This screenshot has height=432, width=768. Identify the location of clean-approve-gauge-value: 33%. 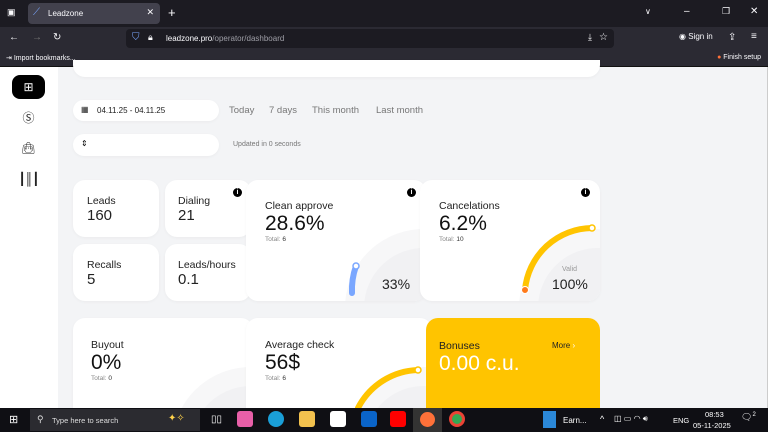
(396, 284).